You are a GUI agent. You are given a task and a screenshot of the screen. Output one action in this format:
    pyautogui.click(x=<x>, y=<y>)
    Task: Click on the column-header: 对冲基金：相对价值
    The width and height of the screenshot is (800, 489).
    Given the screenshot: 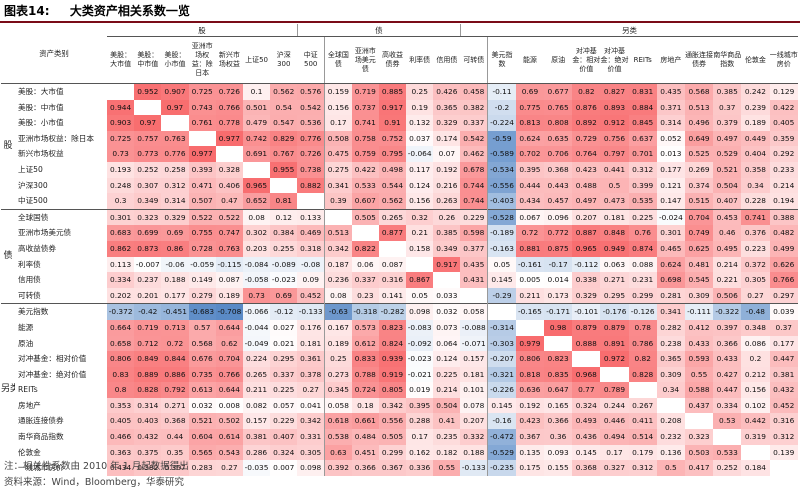 What is the action you would take?
    pyautogui.click(x=586, y=60)
    